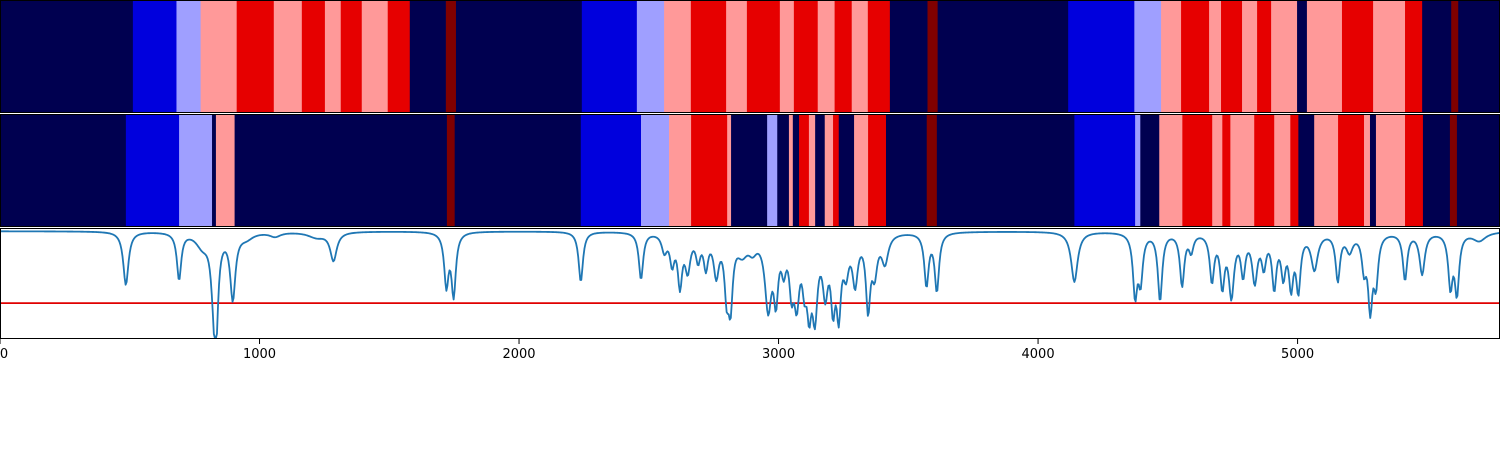 This screenshot has width=1500, height=450. What do you see at coordinates (657, 350) in the screenshot?
I see `x-axis: 0 1000 2000 3000 4000 5000` at bounding box center [657, 350].